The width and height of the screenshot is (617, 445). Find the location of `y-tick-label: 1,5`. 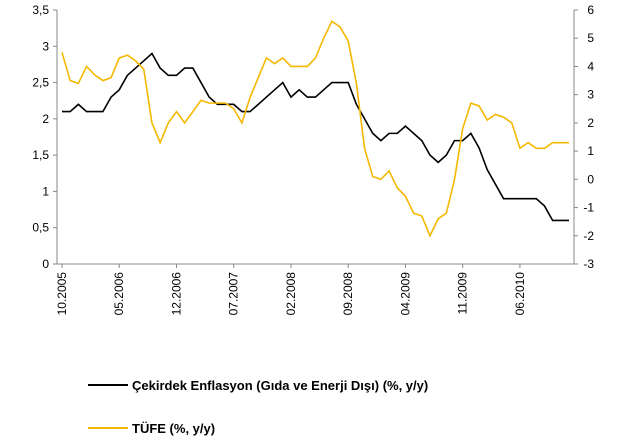

y-tick-label: 1,5 is located at coordinates (40, 155).